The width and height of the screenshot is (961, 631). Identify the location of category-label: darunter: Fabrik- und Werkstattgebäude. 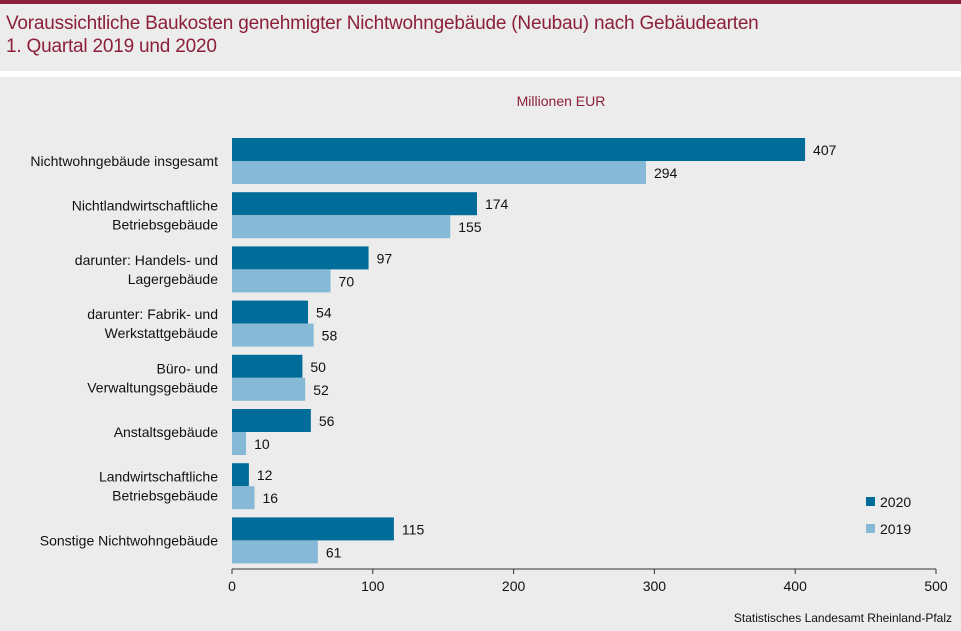
(152, 323).